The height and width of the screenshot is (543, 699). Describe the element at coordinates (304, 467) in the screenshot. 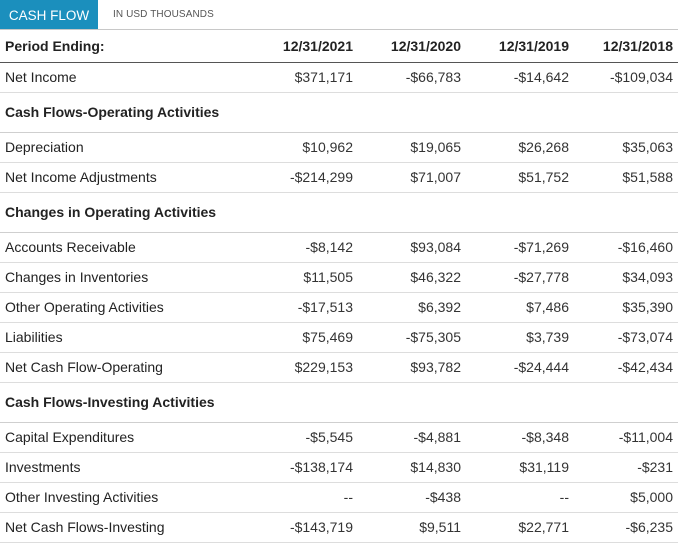

I see `row-value: -$138,174` at that location.